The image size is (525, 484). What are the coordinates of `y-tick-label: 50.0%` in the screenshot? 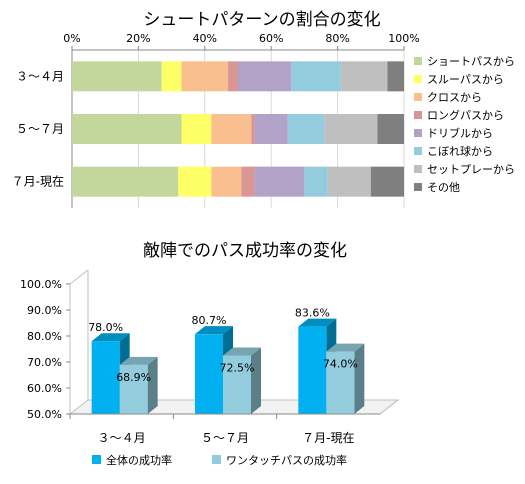 It's located at (44, 414).